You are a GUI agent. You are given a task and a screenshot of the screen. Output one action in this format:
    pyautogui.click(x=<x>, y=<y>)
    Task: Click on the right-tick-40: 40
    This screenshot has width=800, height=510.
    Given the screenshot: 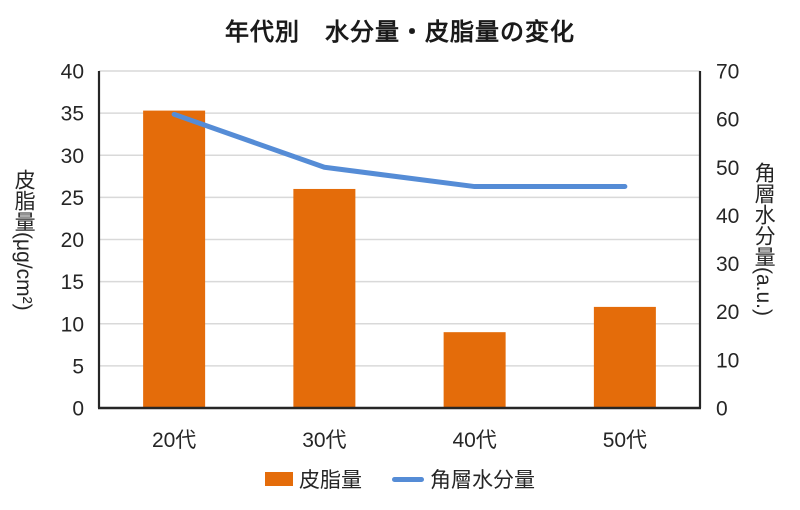 What is the action you would take?
    pyautogui.click(x=727, y=216)
    